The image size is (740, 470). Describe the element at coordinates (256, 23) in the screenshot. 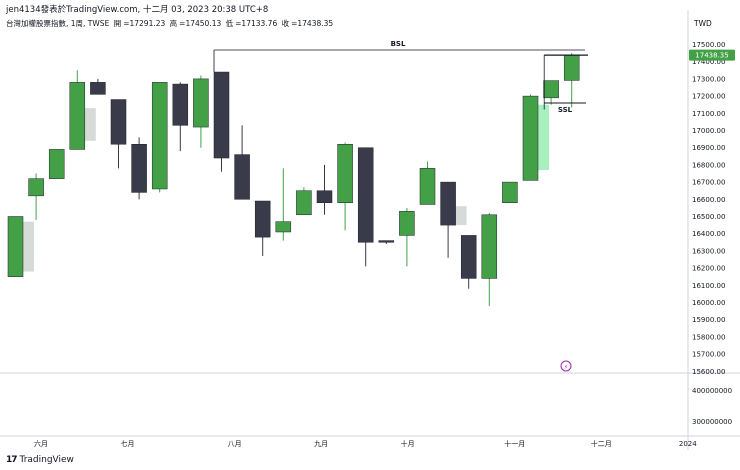

I see `low-value: =17133.76` at that location.